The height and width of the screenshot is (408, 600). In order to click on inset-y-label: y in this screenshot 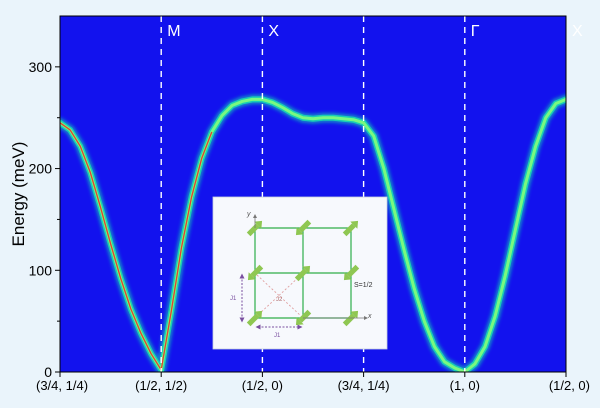, I will do `click(248, 214)`.